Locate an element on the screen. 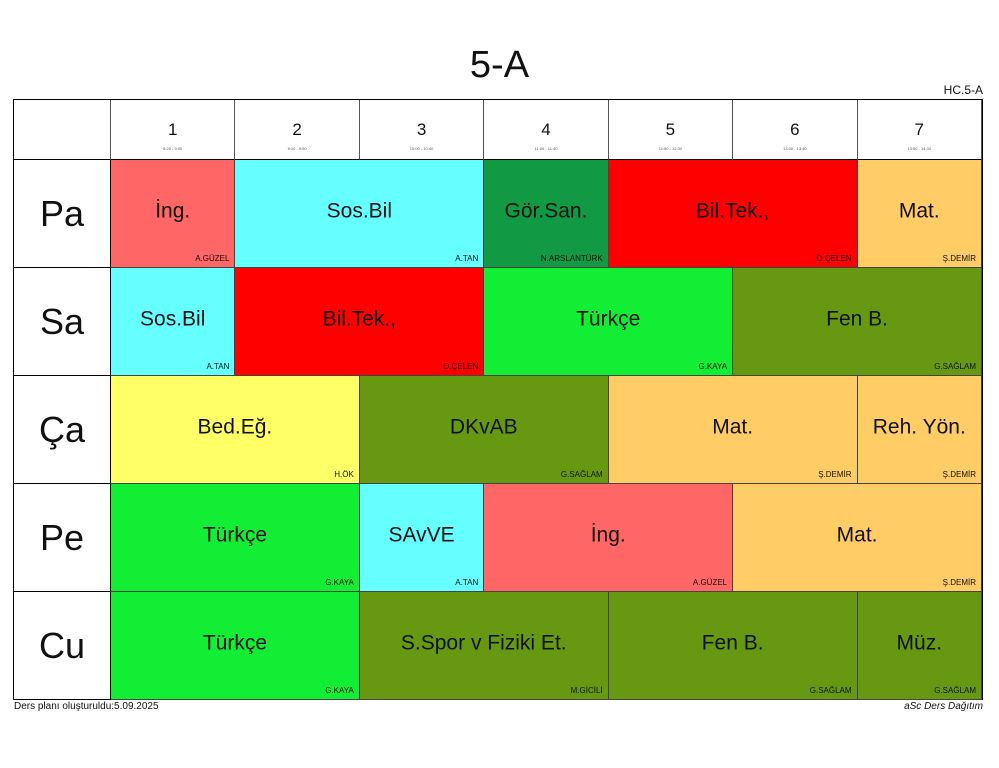 The width and height of the screenshot is (999, 768). day-label: Ça is located at coordinates (62, 430).